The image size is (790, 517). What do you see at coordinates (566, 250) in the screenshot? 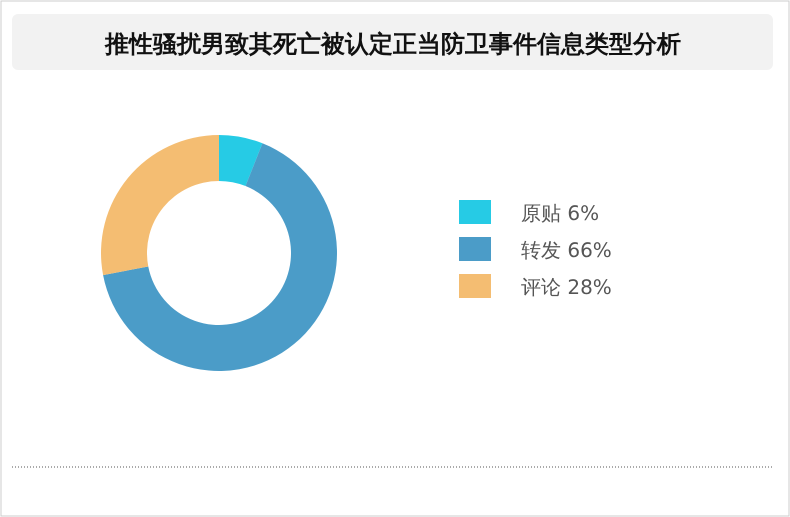
I see `legend-label: 转发 66%` at bounding box center [566, 250].